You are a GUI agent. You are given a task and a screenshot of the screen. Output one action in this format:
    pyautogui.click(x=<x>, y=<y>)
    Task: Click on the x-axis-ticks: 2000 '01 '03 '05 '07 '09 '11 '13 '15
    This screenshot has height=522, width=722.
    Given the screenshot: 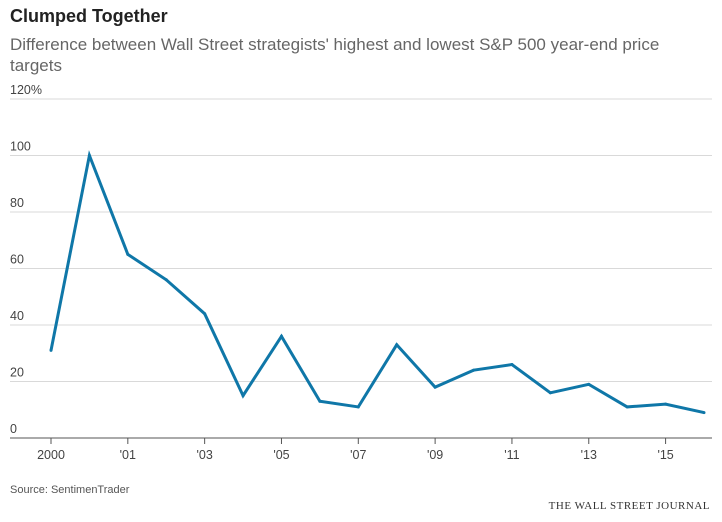 What is the action you would take?
    pyautogui.click(x=355, y=450)
    